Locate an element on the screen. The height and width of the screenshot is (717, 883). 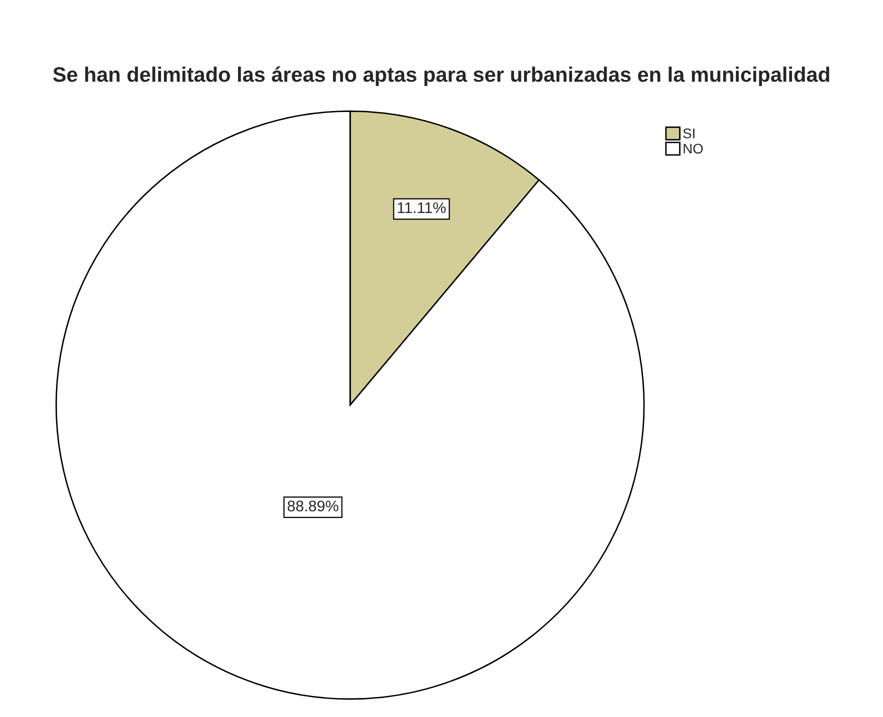
data-label: 11.11% is located at coordinates (422, 208).